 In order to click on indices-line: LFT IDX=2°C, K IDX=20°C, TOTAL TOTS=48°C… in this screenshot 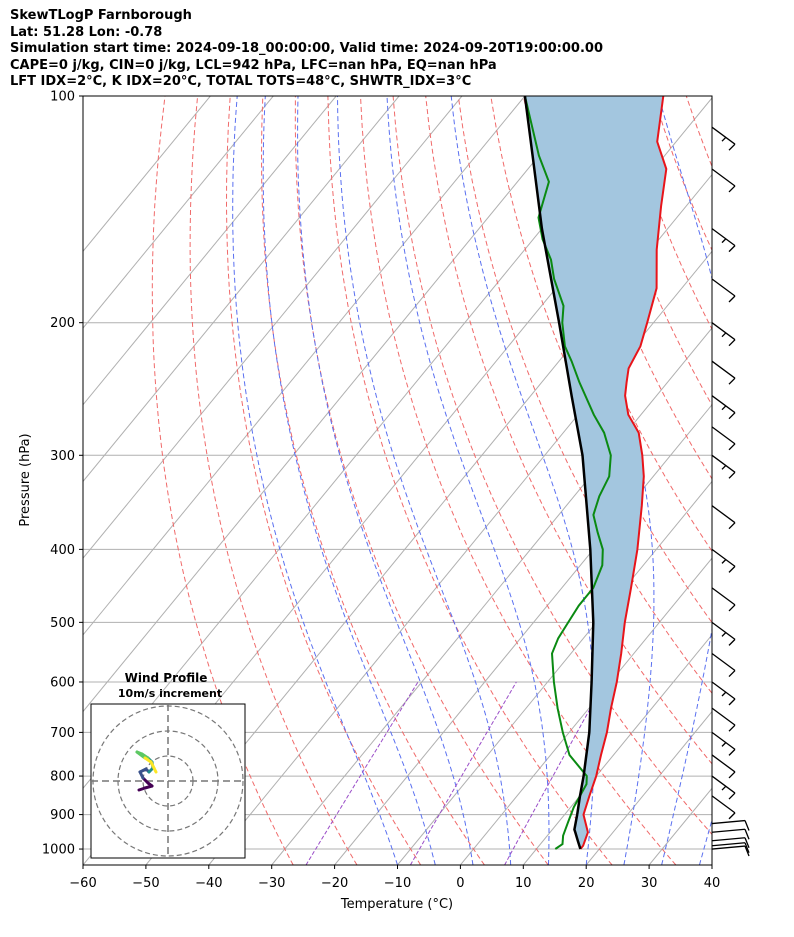, I will do `click(241, 81)`.